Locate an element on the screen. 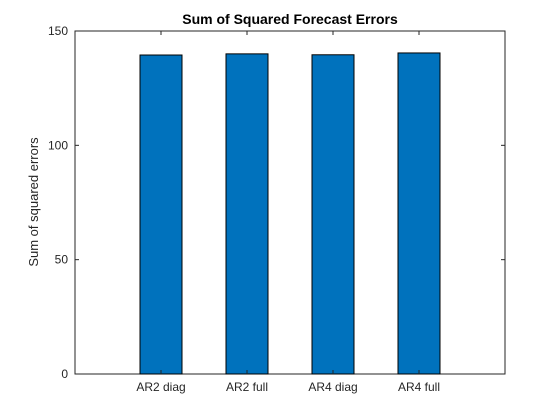 This screenshot has height=420, width=560. bar-ar4-full is located at coordinates (419, 213).